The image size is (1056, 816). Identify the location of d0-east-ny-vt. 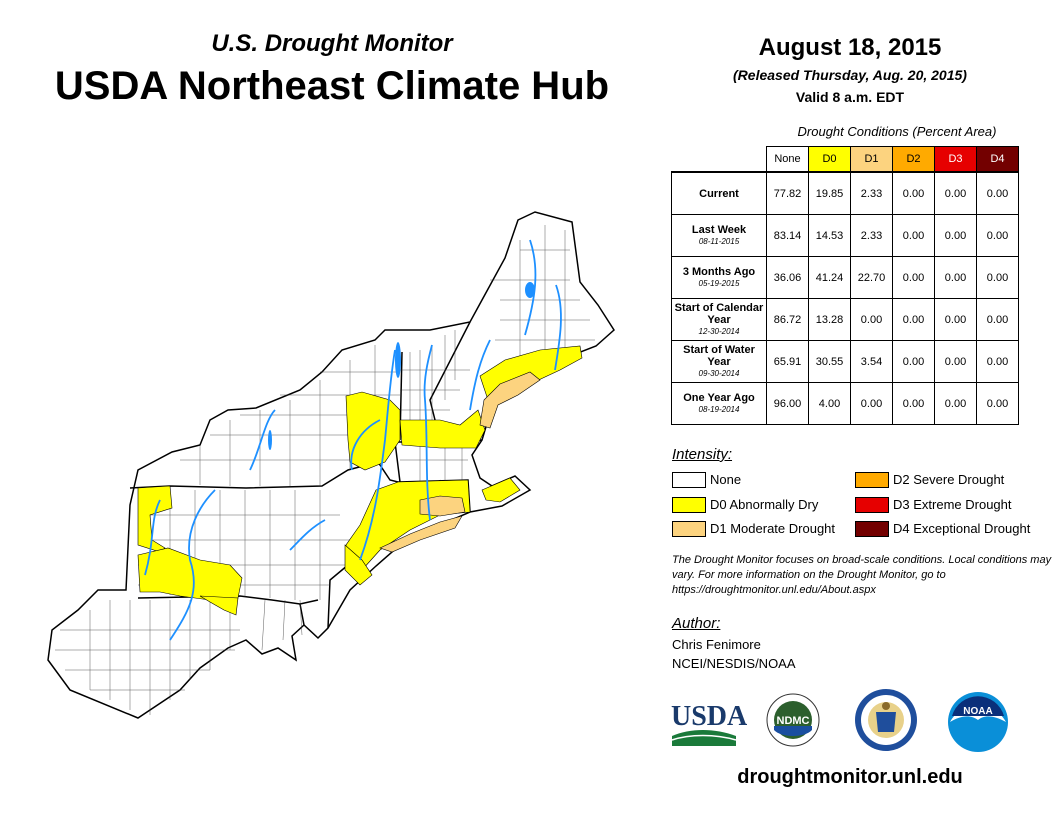
(442, 429).